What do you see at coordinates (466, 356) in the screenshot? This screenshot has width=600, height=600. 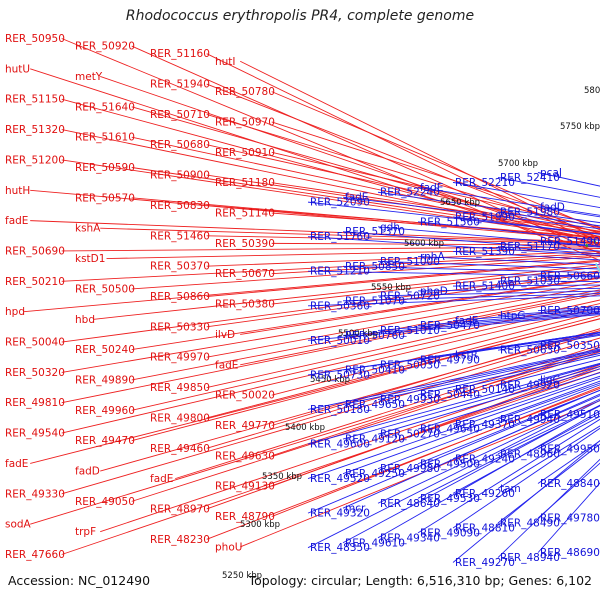 I see `gene-label: kstR` at bounding box center [466, 356].